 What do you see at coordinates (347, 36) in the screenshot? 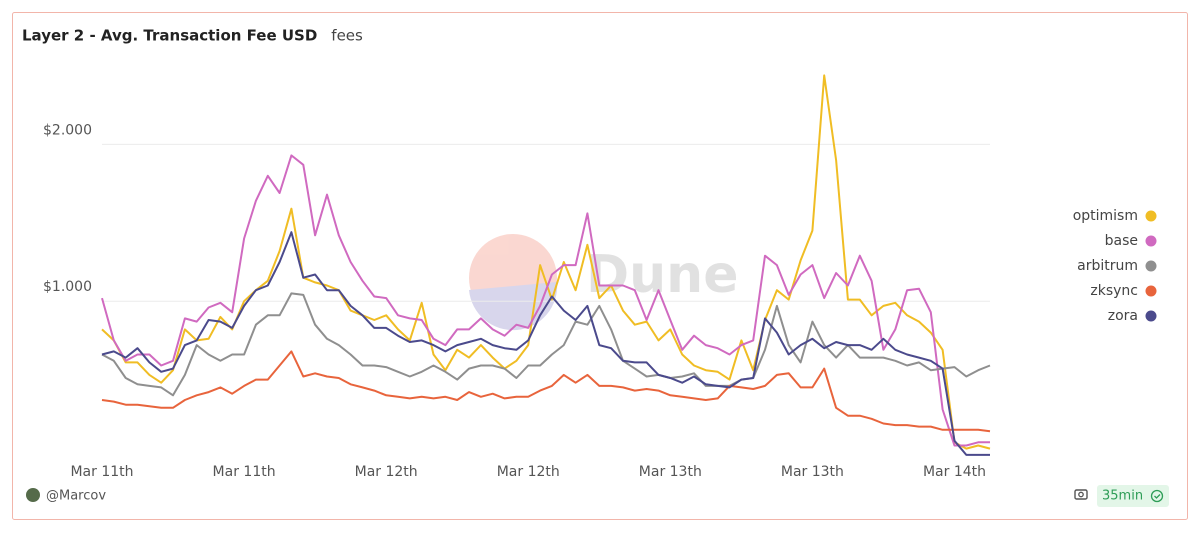
I see `chart-subtitle: fees` at bounding box center [347, 36].